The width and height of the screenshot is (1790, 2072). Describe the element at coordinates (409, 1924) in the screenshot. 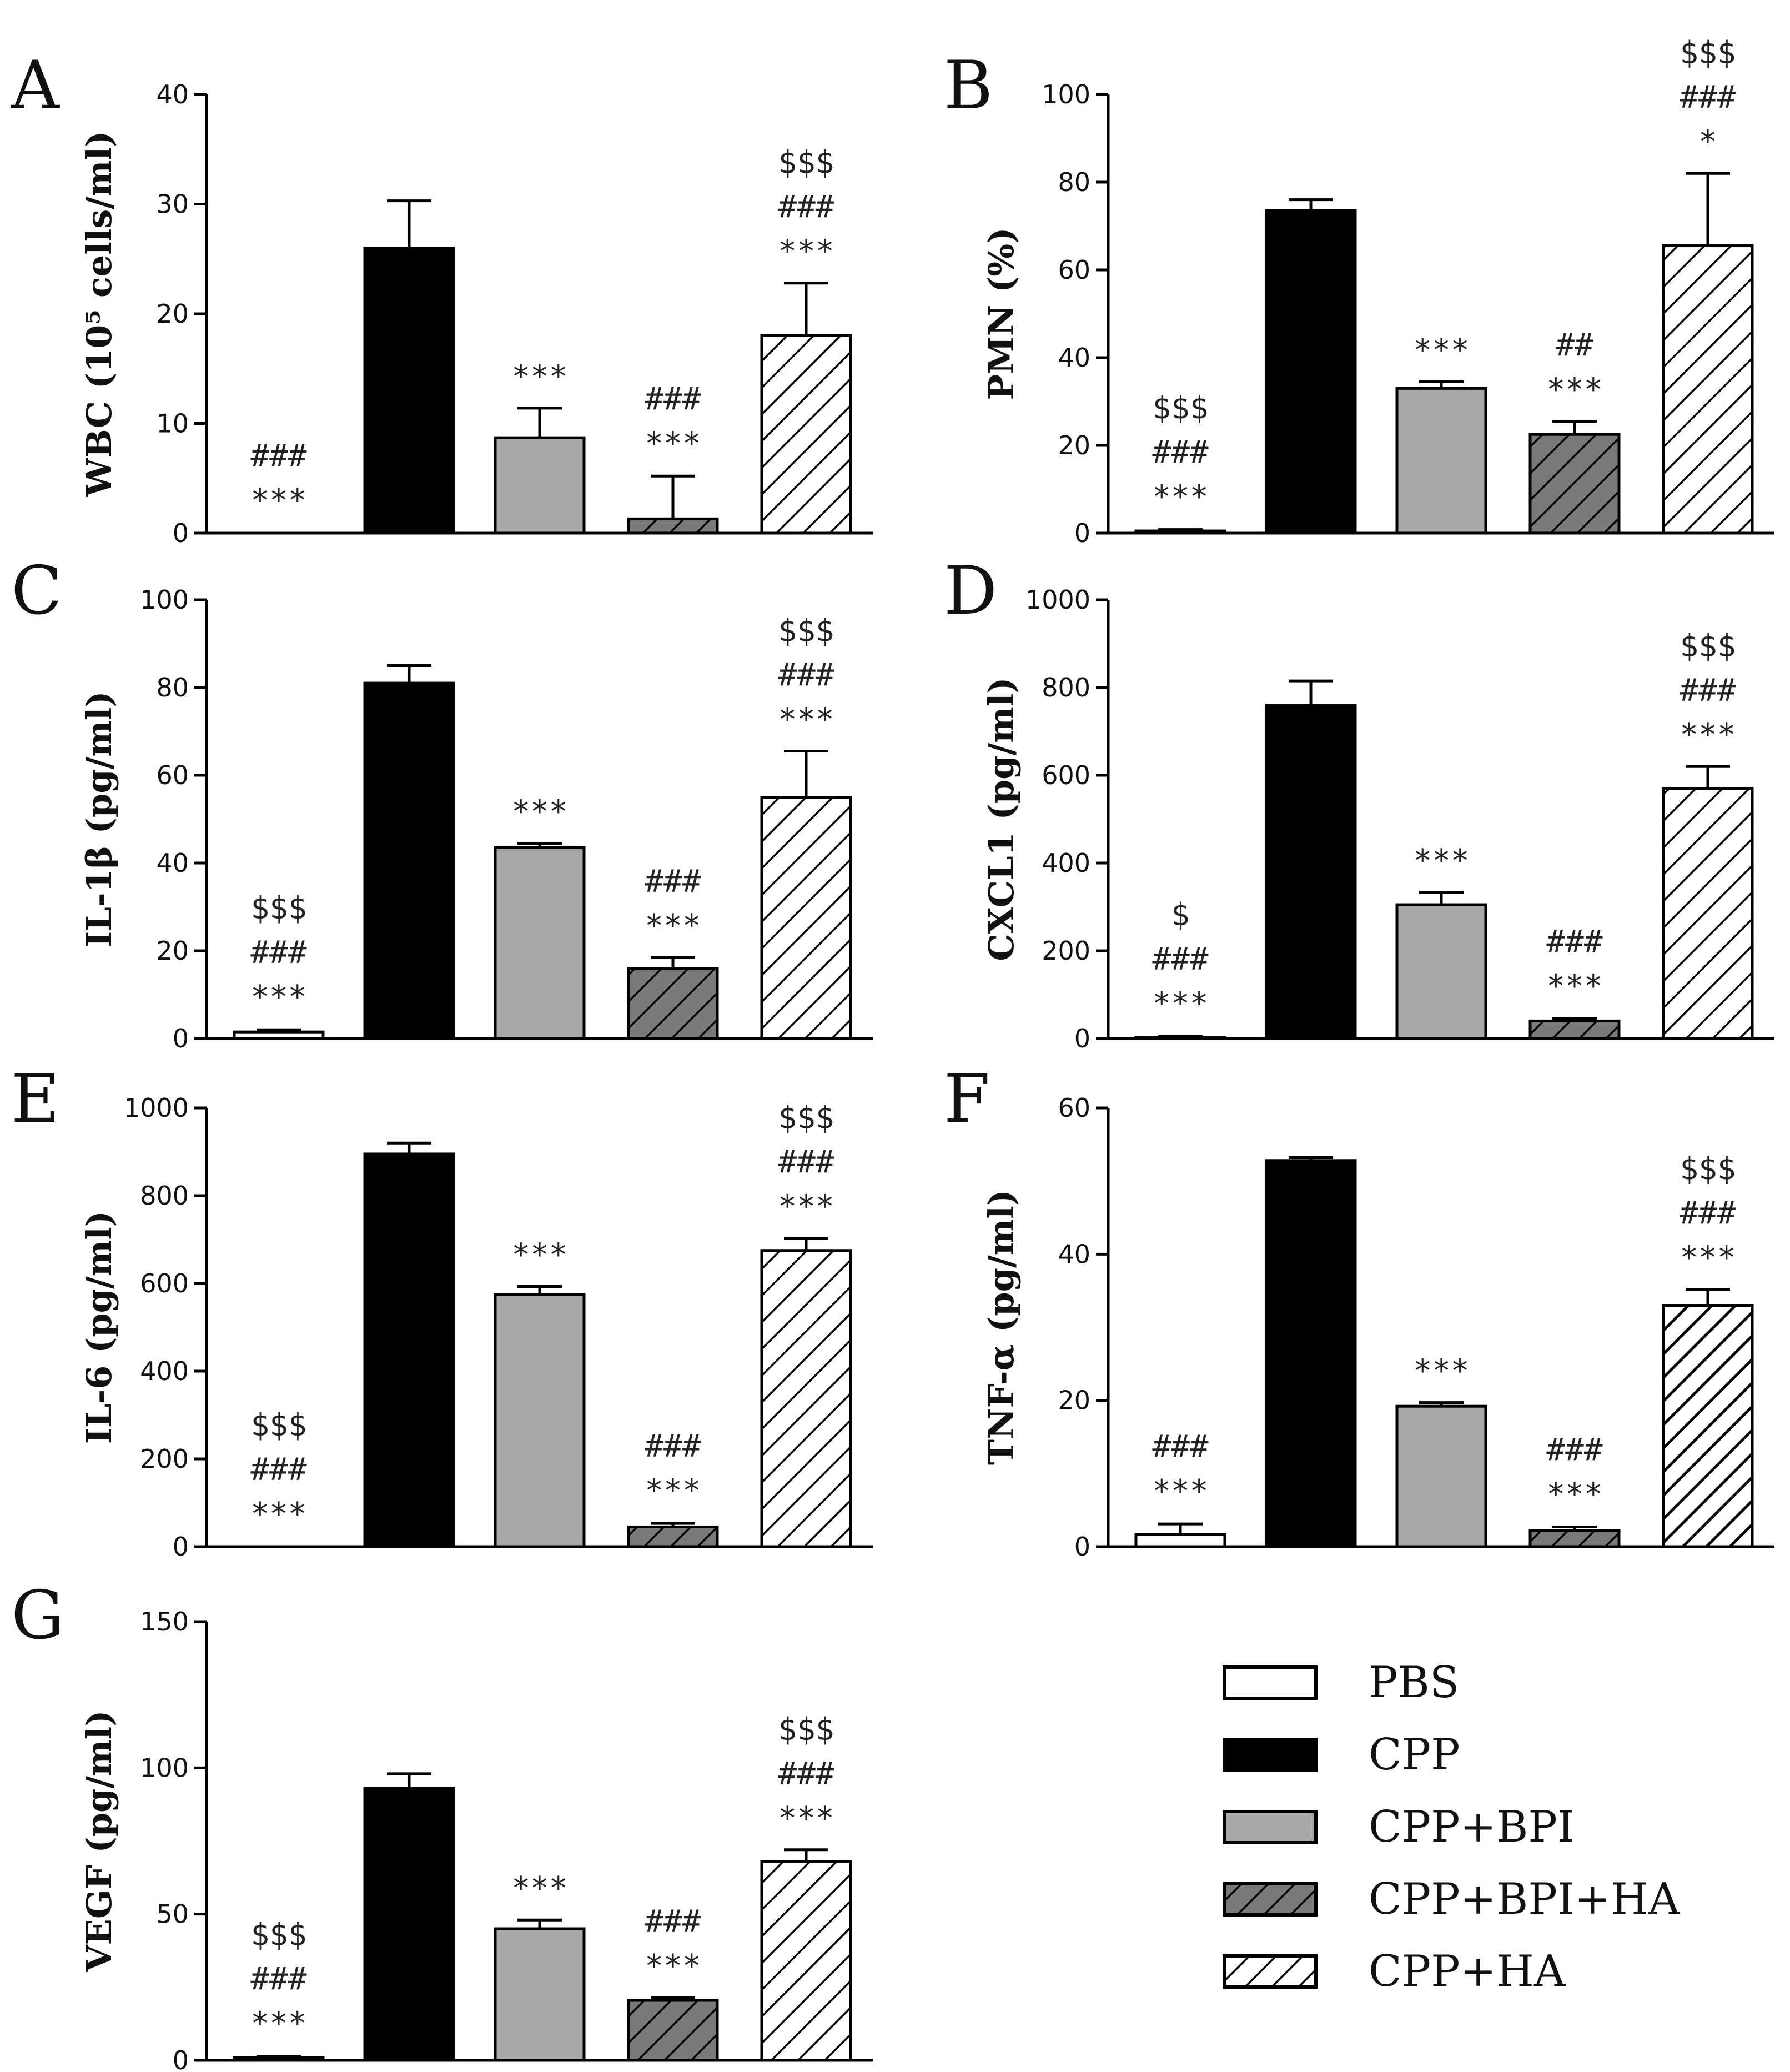

I see `bar-cpp` at that location.